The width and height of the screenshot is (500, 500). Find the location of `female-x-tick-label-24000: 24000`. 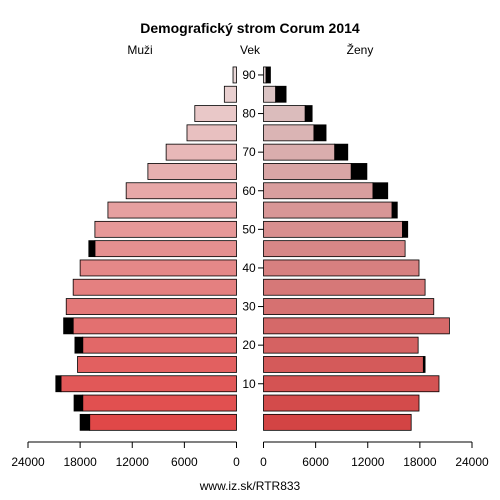

female-x-tick-label-24000: 24000 is located at coordinates (472, 462).